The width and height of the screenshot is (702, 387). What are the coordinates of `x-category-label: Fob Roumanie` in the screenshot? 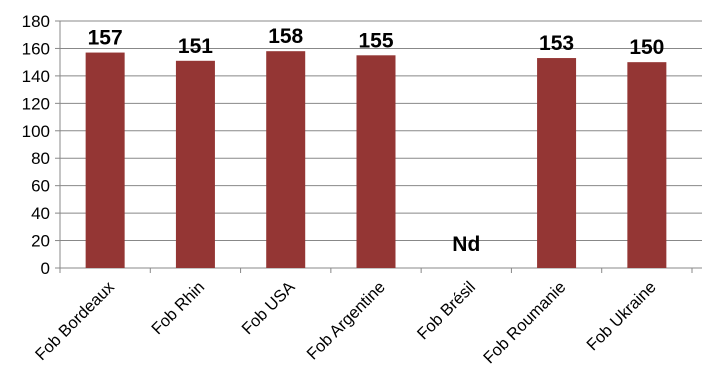 It's located at (524, 322).